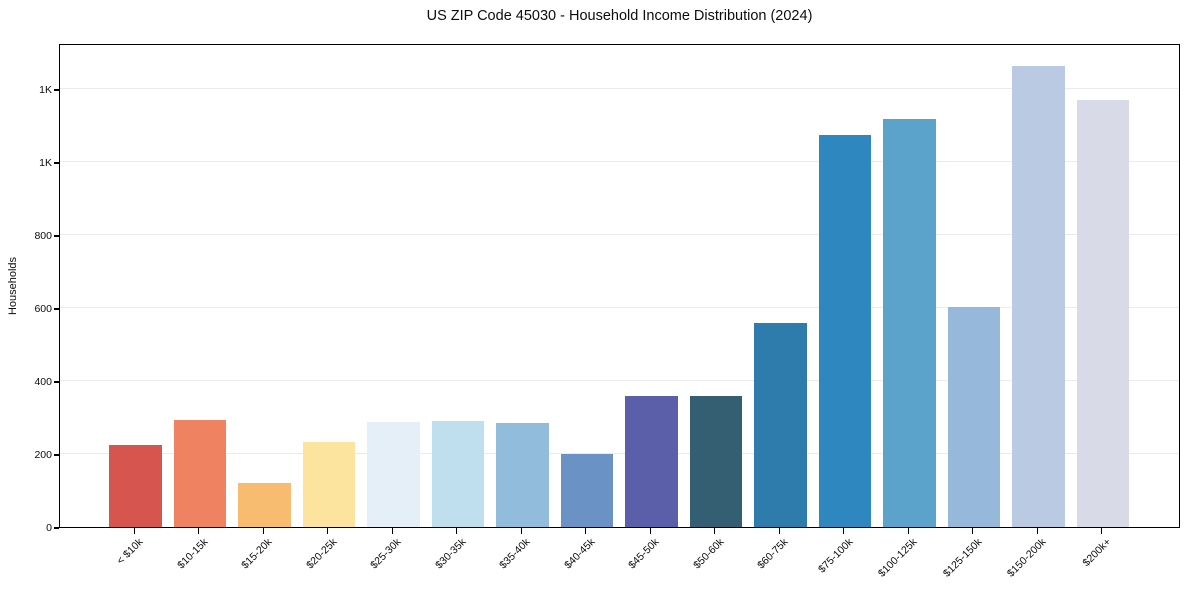 This screenshot has height=590, width=1189. I want to click on bar-50-60k, so click(715, 461).